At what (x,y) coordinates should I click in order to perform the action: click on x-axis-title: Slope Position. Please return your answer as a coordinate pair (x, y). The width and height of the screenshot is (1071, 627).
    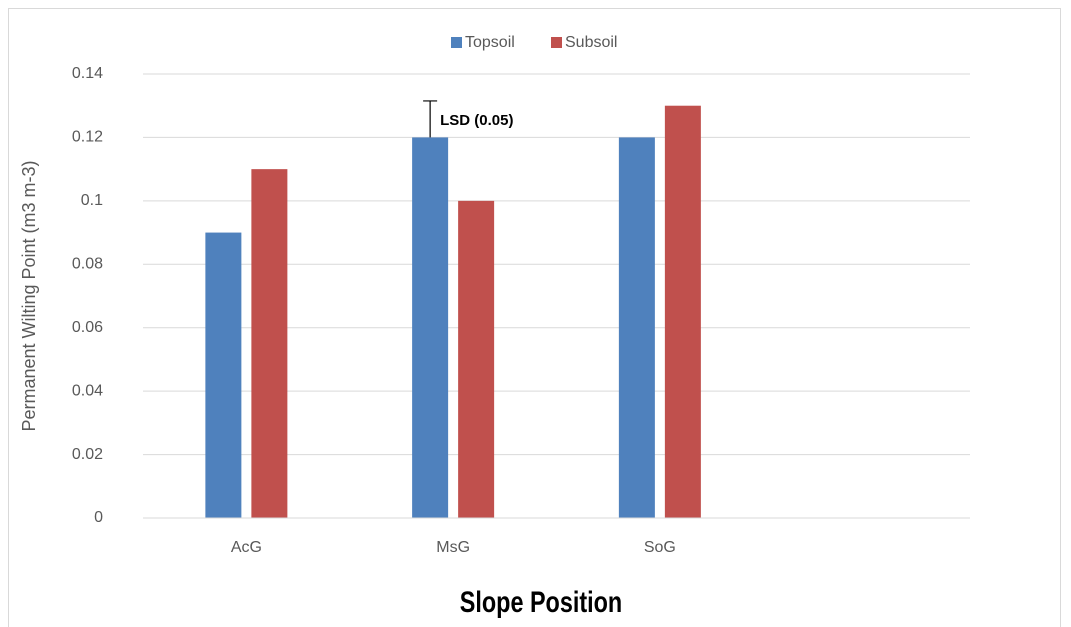
    Looking at the image, I should click on (541, 601).